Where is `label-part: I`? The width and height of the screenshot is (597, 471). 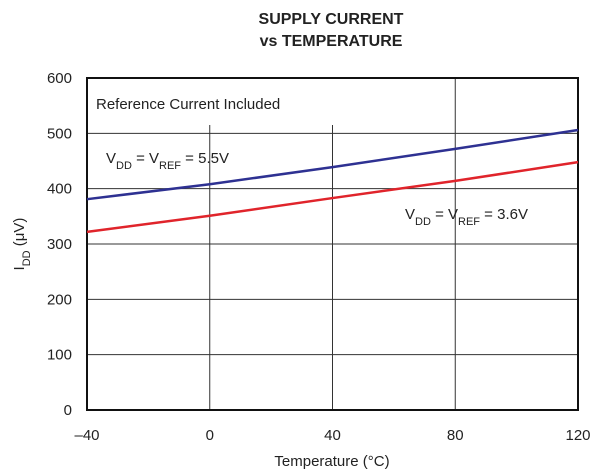
label-part: I is located at coordinates (19, 268).